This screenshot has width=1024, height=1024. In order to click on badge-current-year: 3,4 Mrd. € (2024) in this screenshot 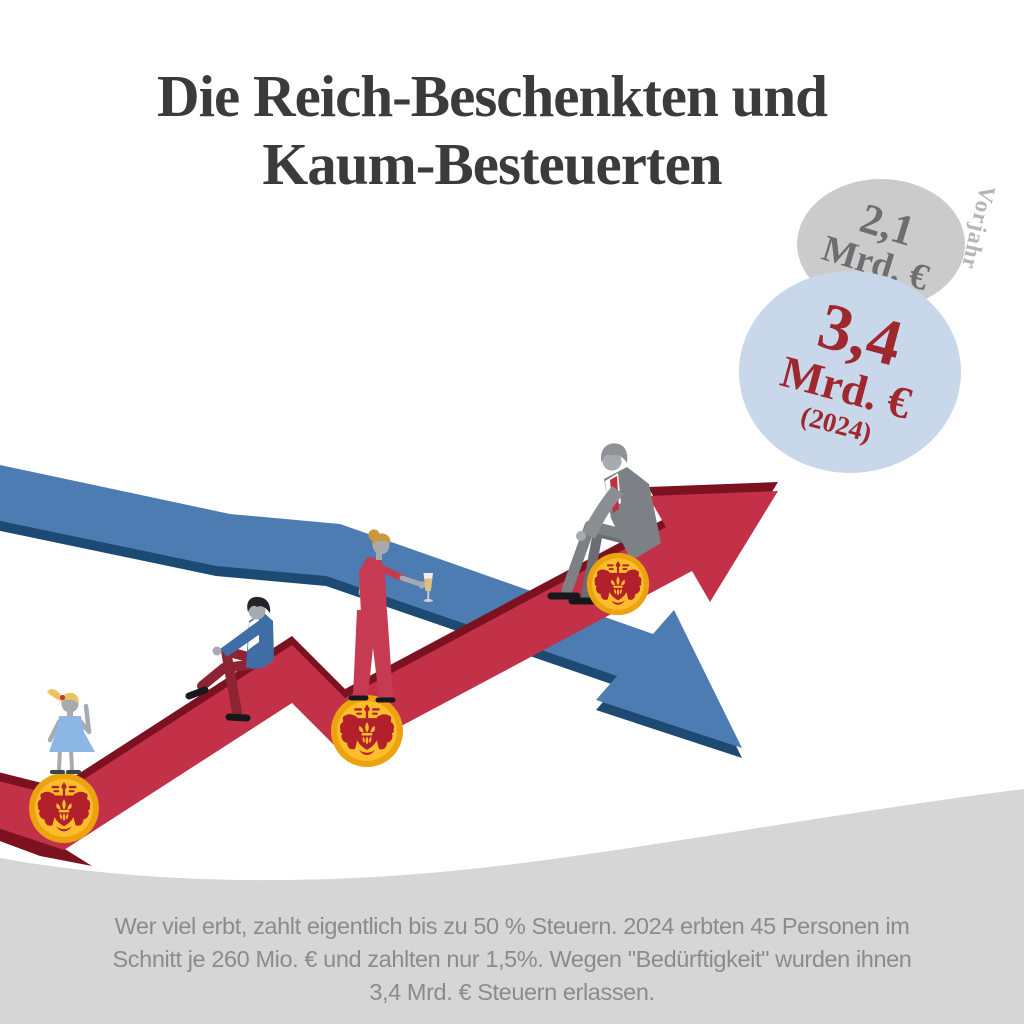, I will do `click(850, 372)`.